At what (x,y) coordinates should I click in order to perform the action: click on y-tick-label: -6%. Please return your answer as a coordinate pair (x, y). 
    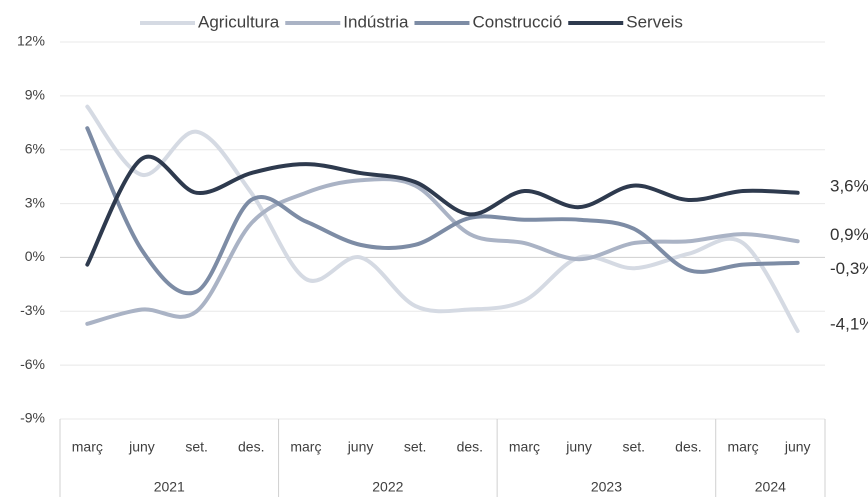
    Looking at the image, I should click on (32, 364).